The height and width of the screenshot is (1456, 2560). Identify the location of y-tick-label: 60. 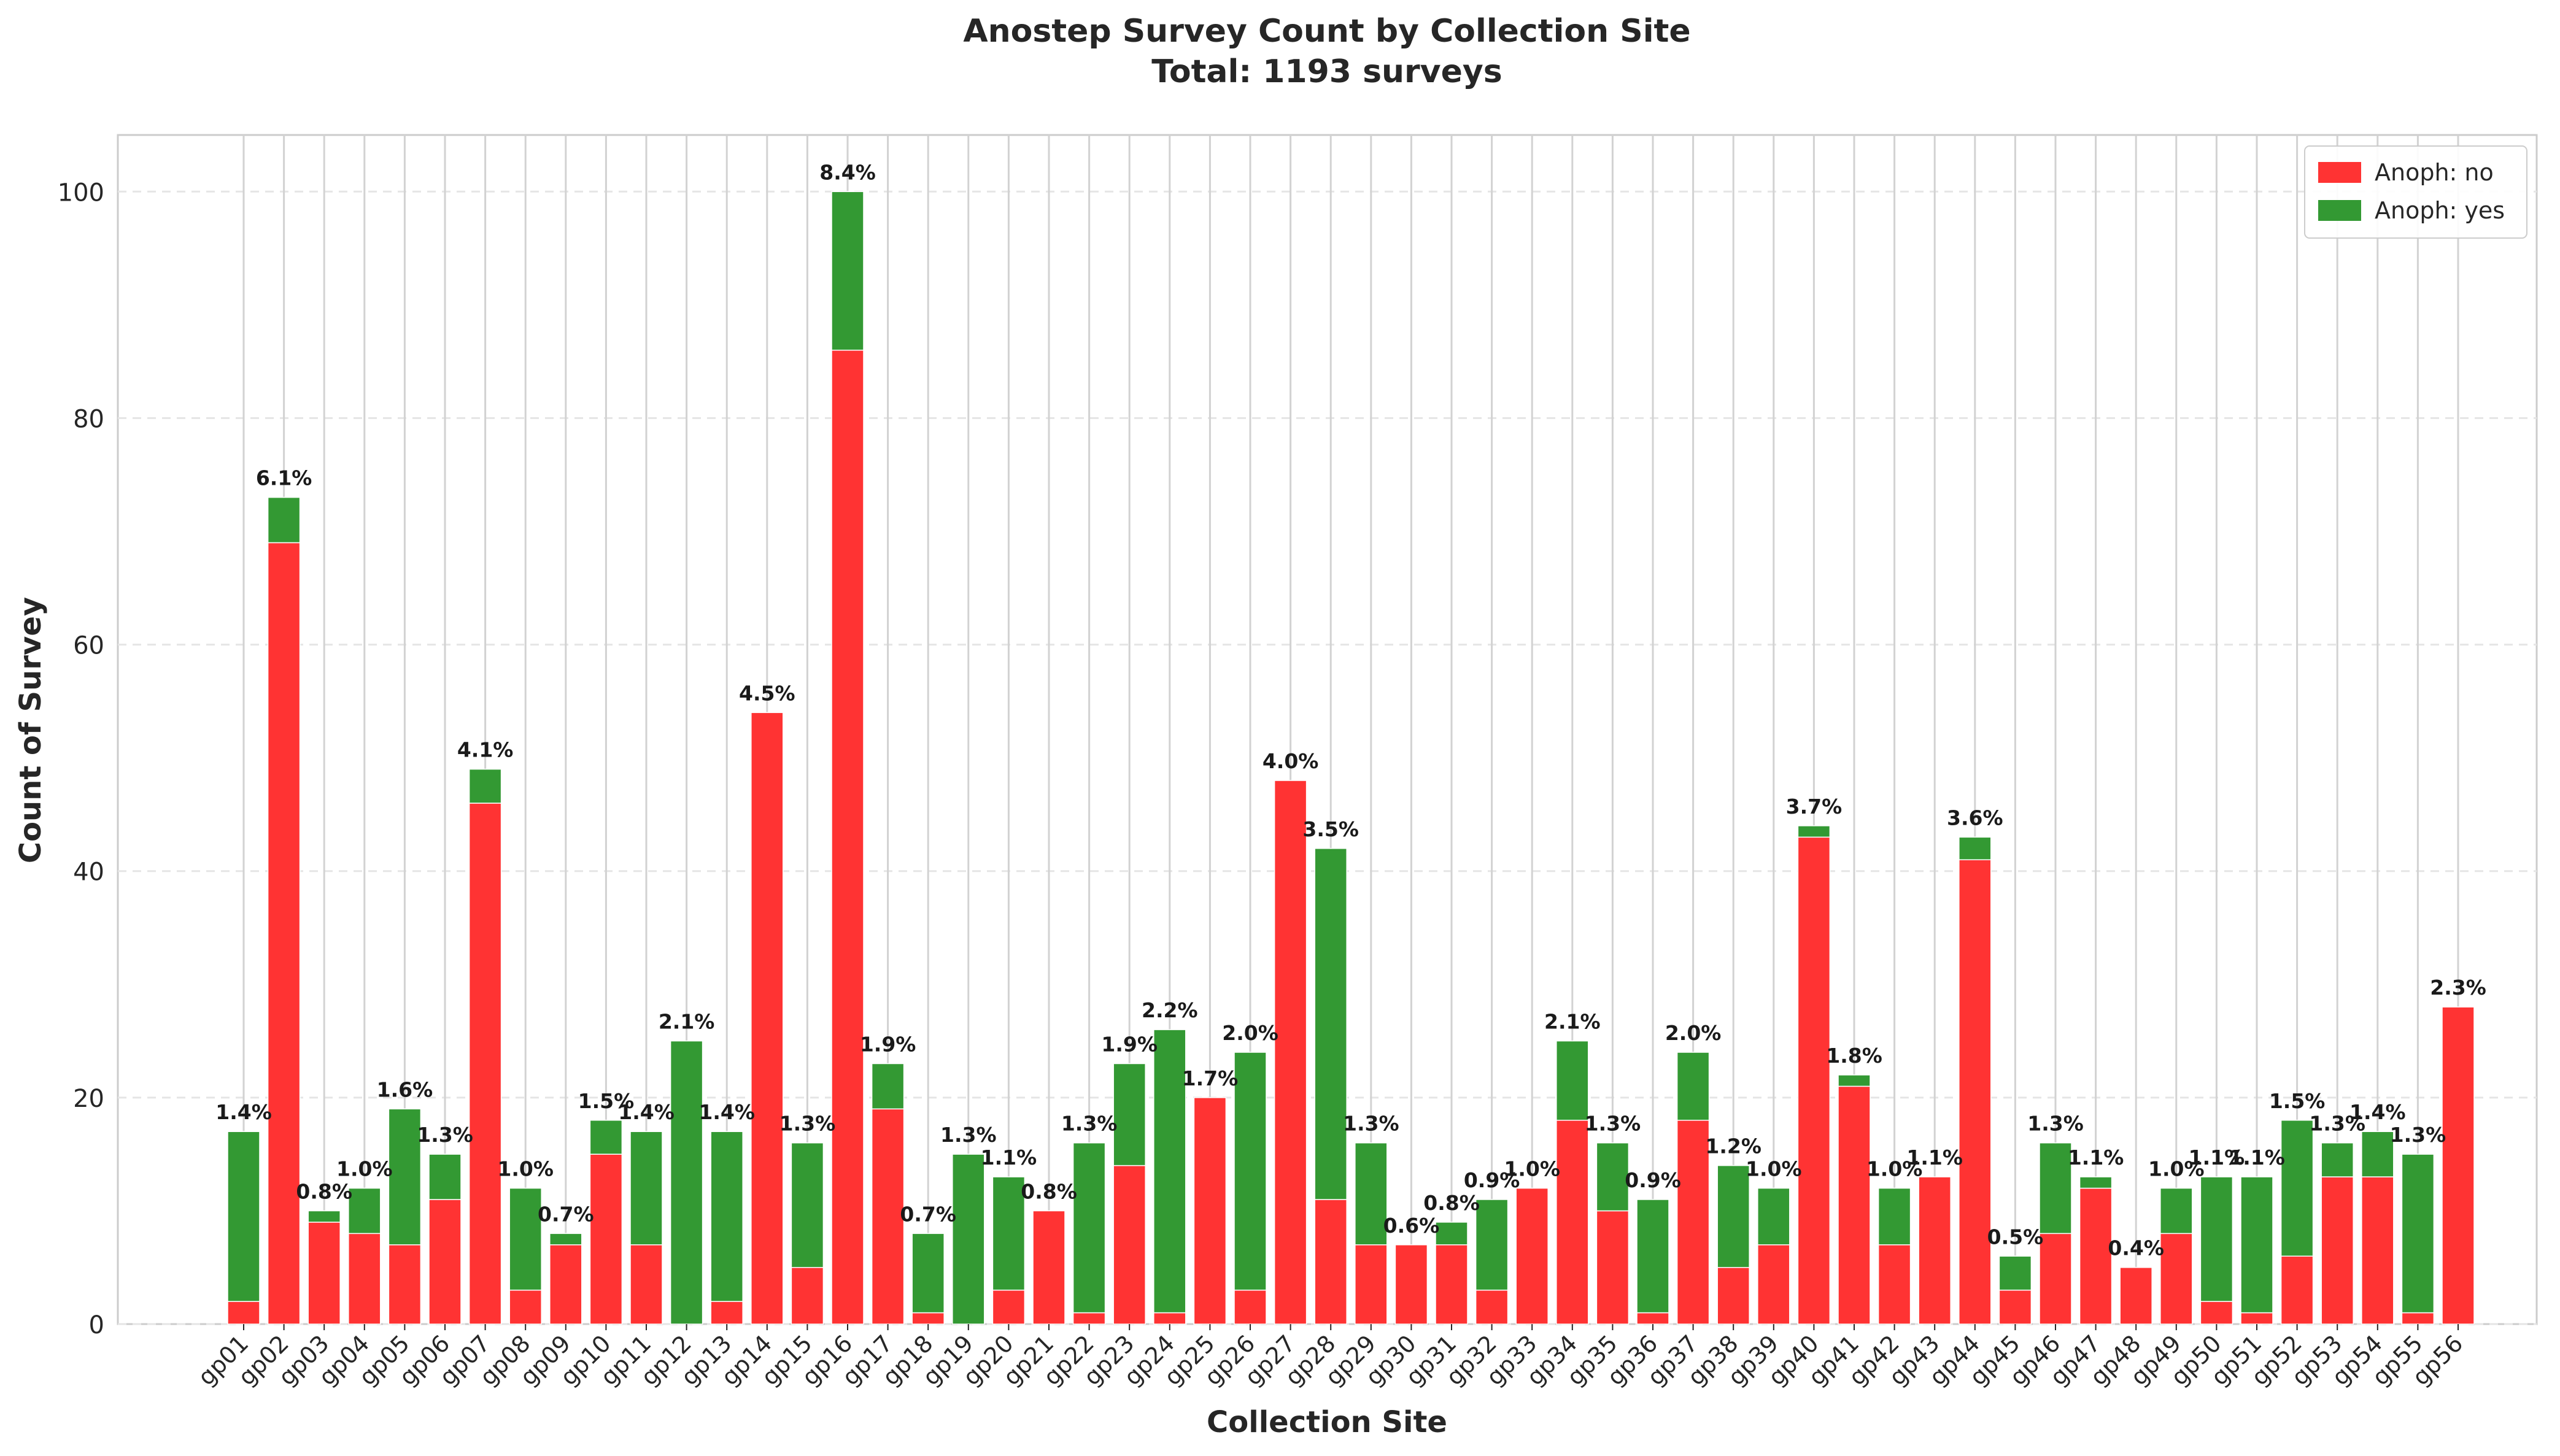
(88, 646).